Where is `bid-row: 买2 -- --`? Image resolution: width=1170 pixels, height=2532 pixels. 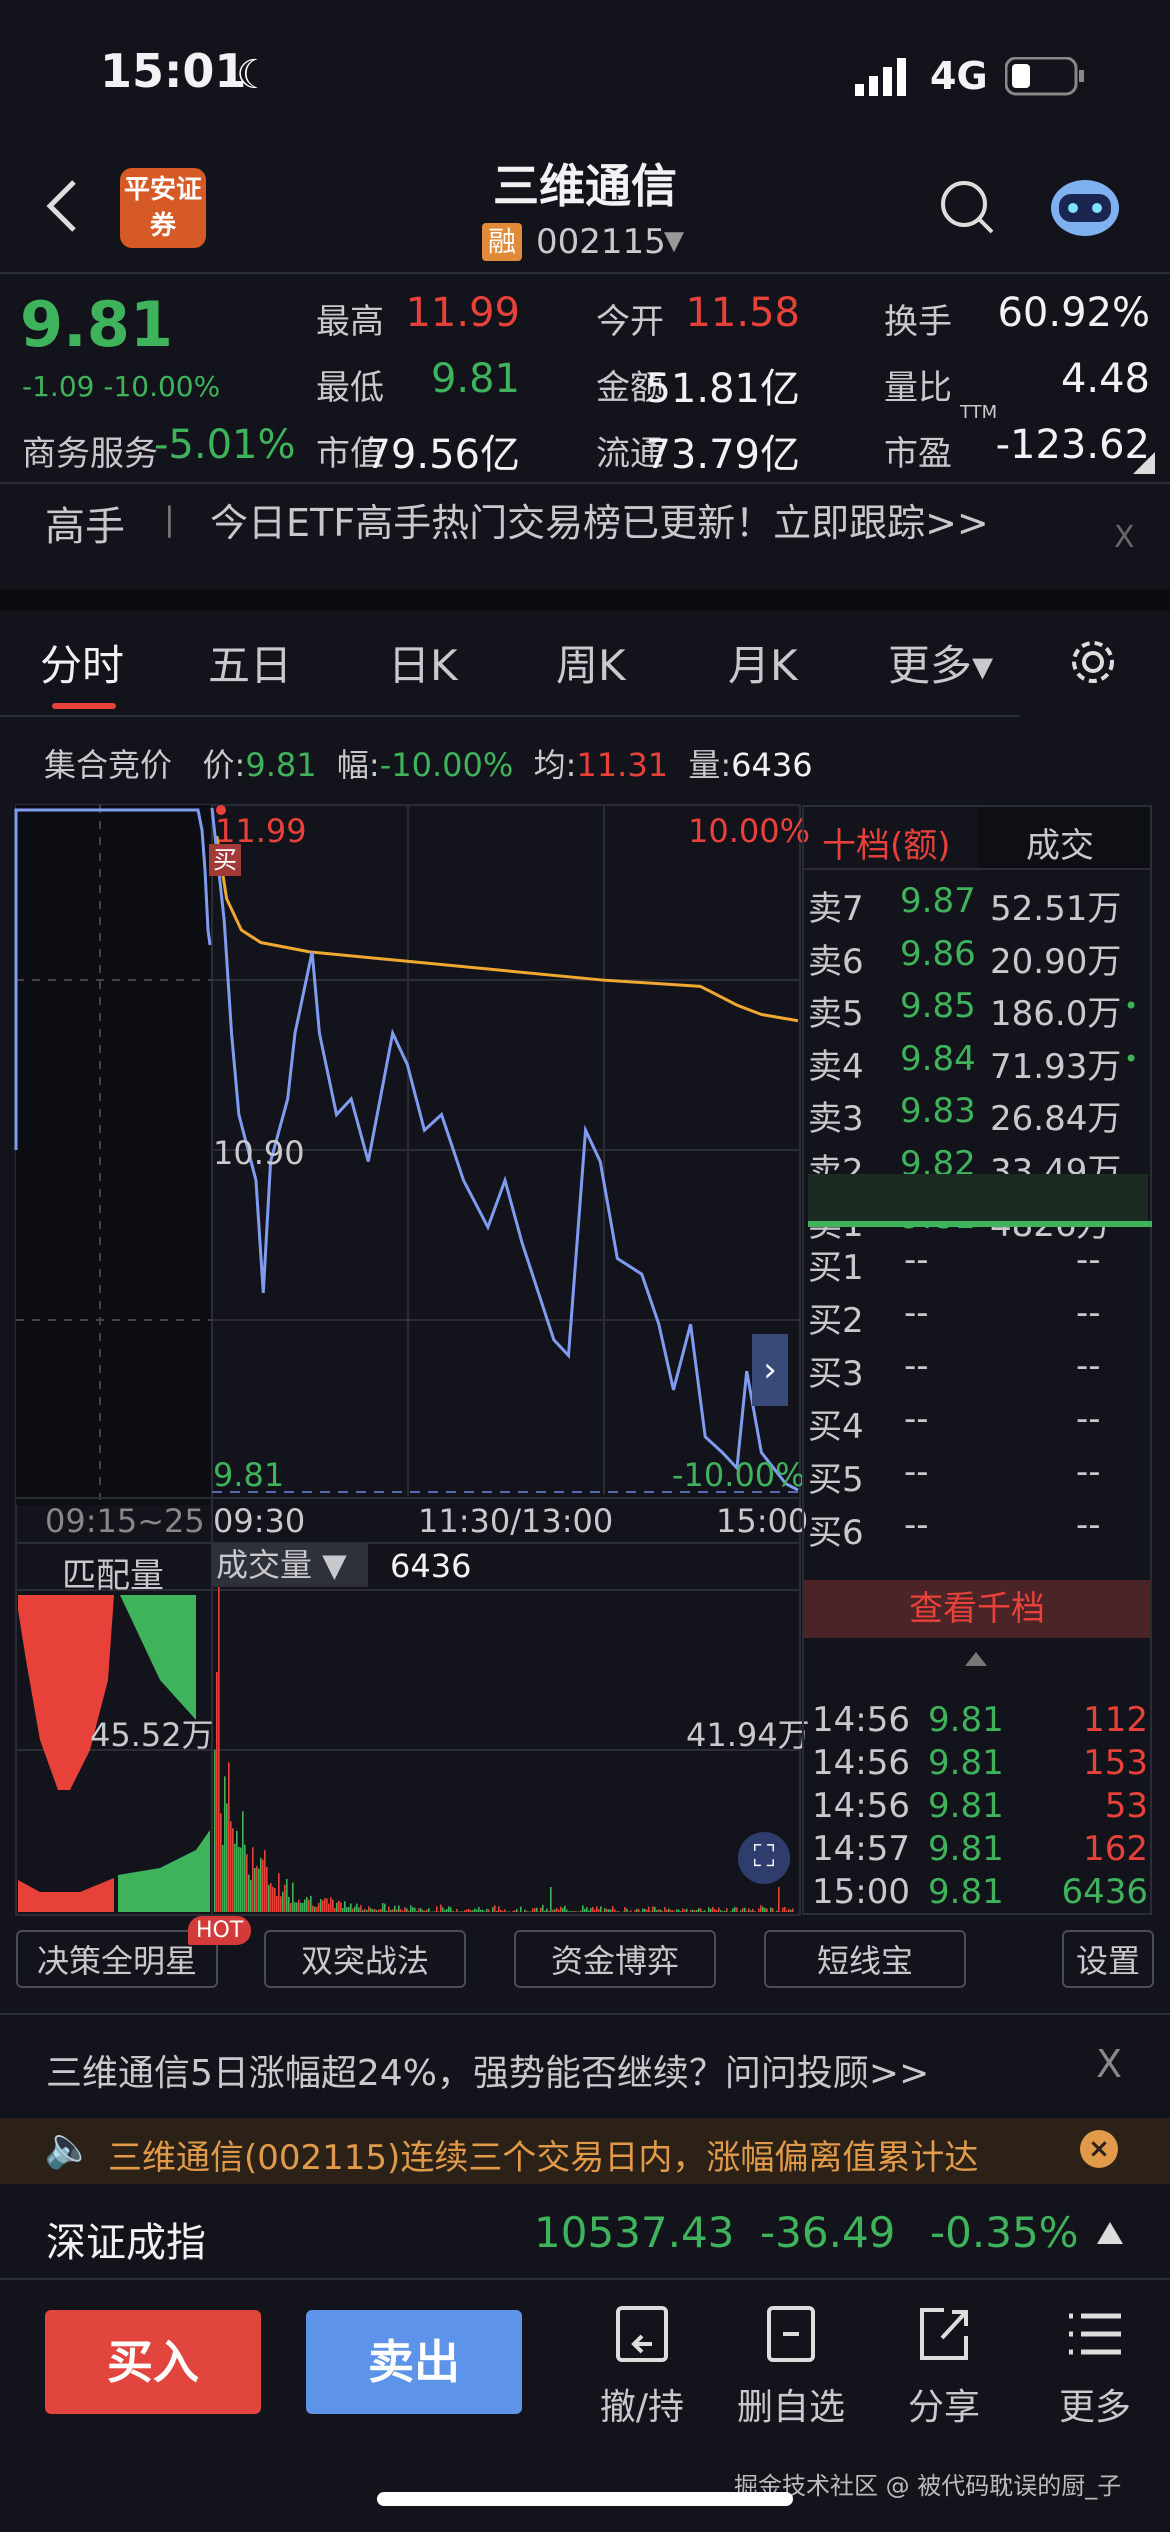
bid-row: 买2 -- -- is located at coordinates (978, 1315).